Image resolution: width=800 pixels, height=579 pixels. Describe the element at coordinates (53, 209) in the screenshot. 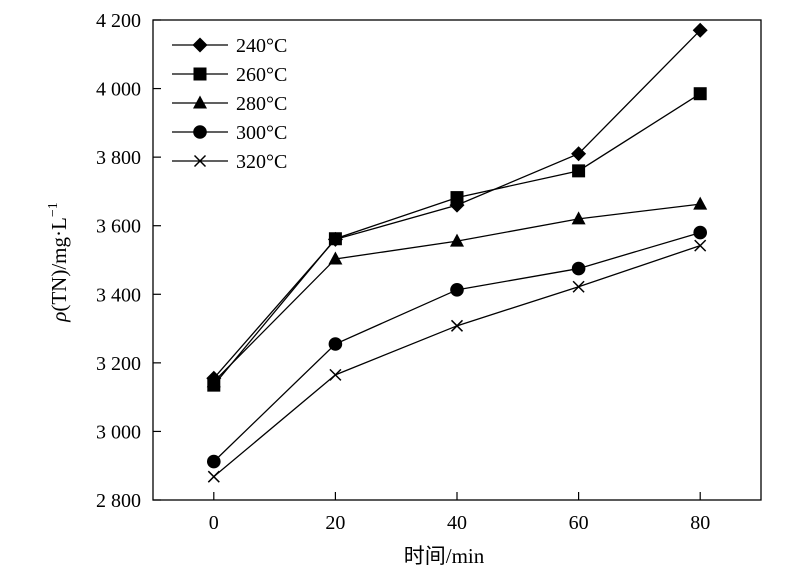

I see `y-axis-title-exponent: −1` at that location.